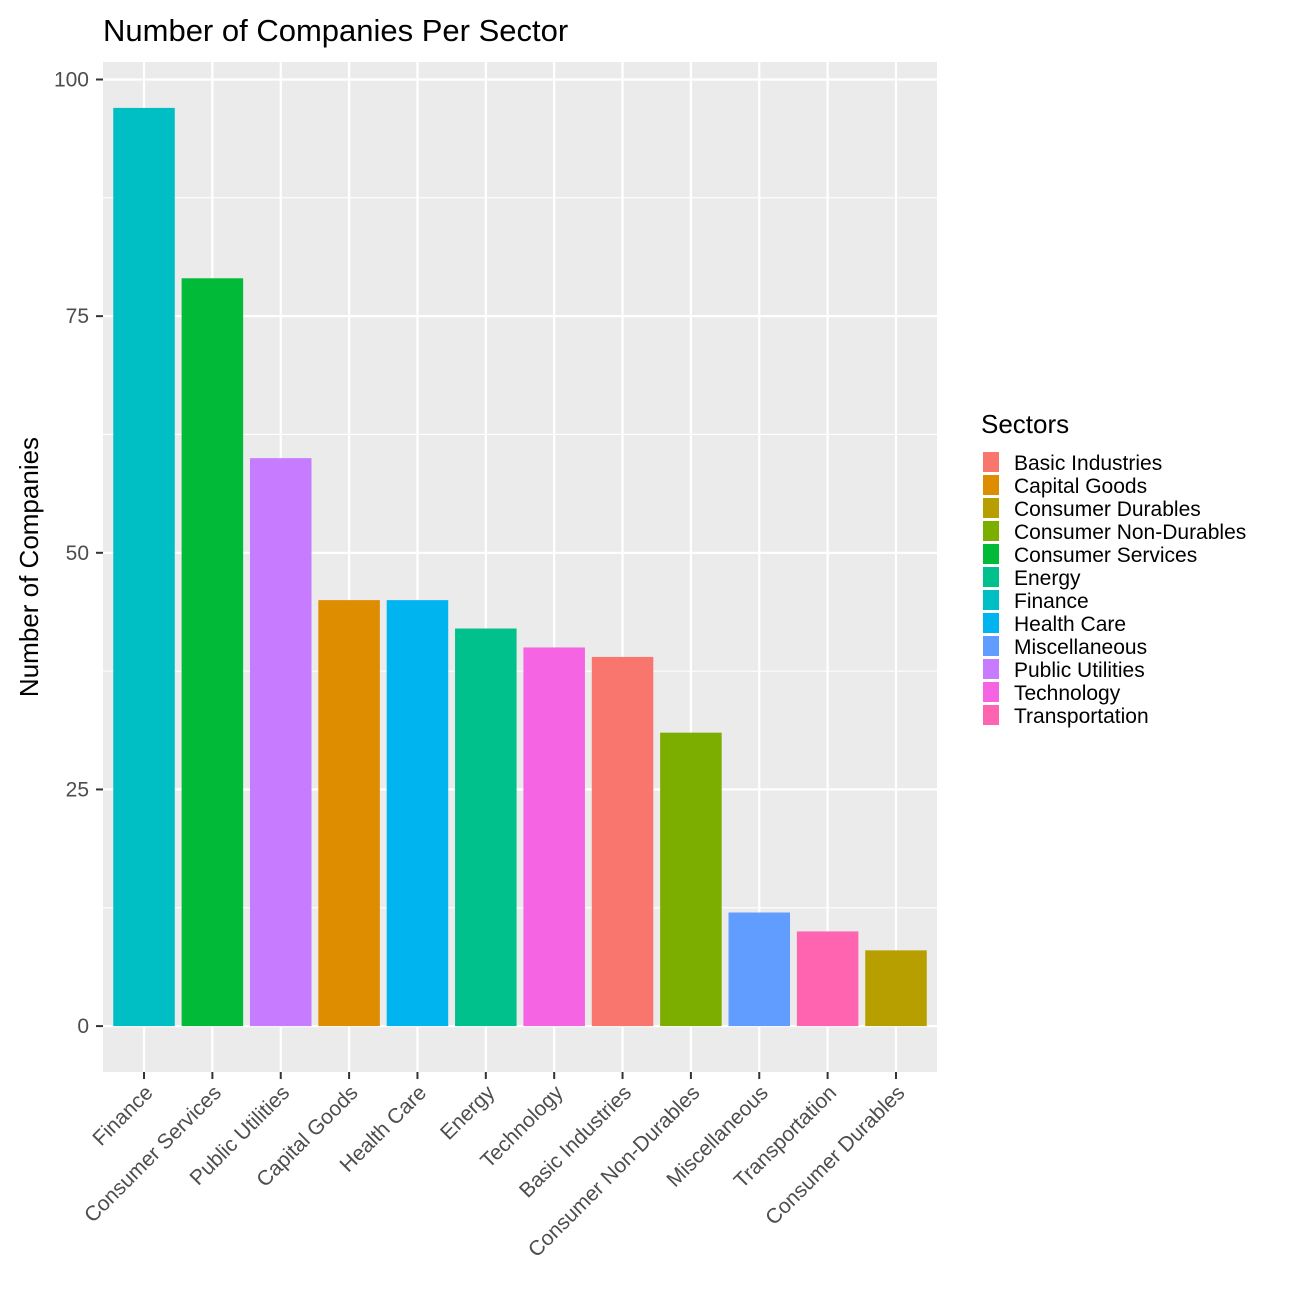 The width and height of the screenshot is (1296, 1296). I want to click on legend-label: Energy, so click(1047, 578).